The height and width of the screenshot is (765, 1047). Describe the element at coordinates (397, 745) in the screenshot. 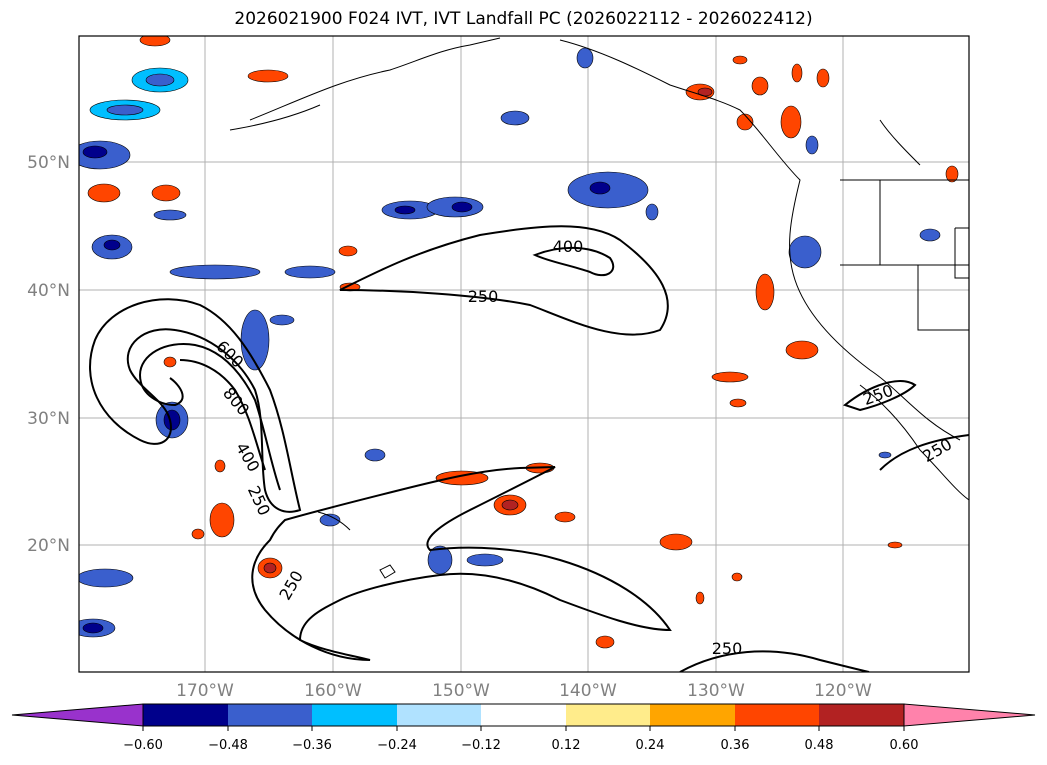

I see `colorbar-tick-label: −0.24` at that location.